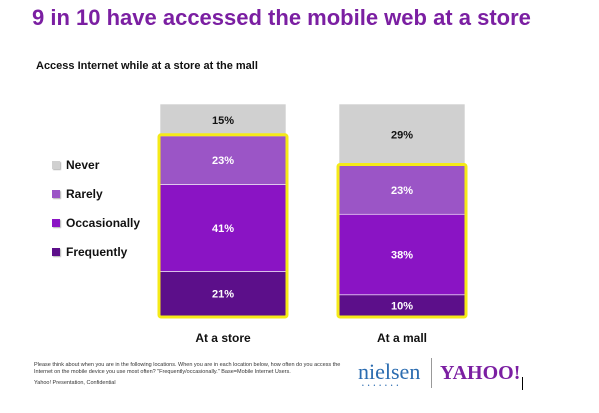  I want to click on data-label-never-1: 15%, so click(223, 121).